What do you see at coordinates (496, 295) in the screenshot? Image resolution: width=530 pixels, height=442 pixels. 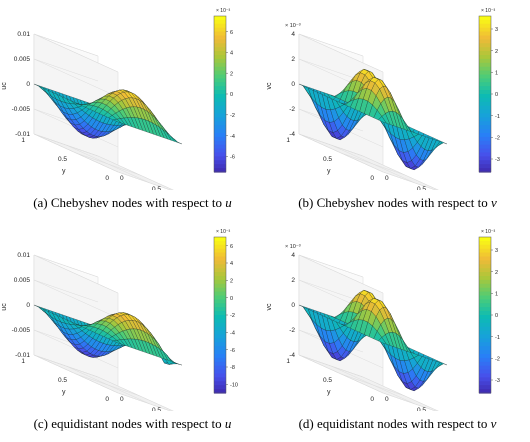 I see `colorbar-tick-label: 1` at bounding box center [496, 295].